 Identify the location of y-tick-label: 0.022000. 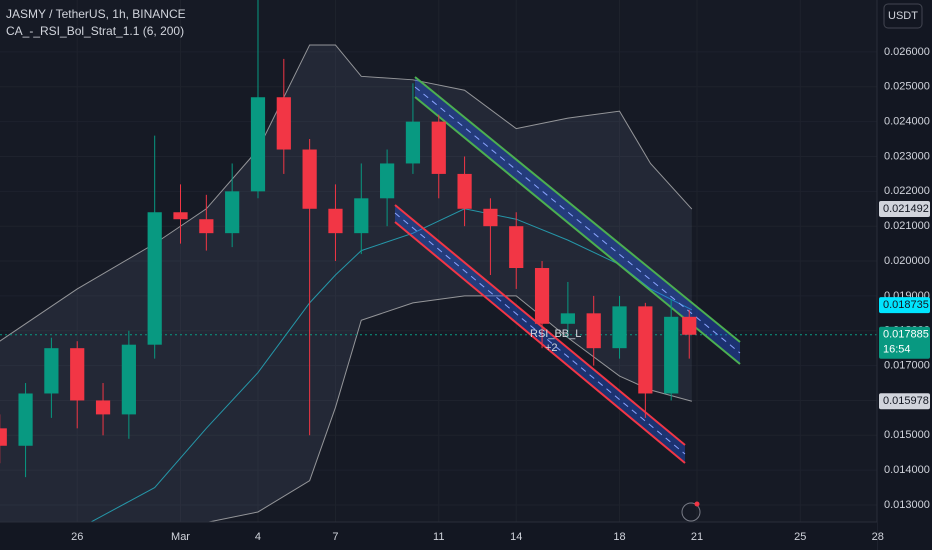
(907, 191).